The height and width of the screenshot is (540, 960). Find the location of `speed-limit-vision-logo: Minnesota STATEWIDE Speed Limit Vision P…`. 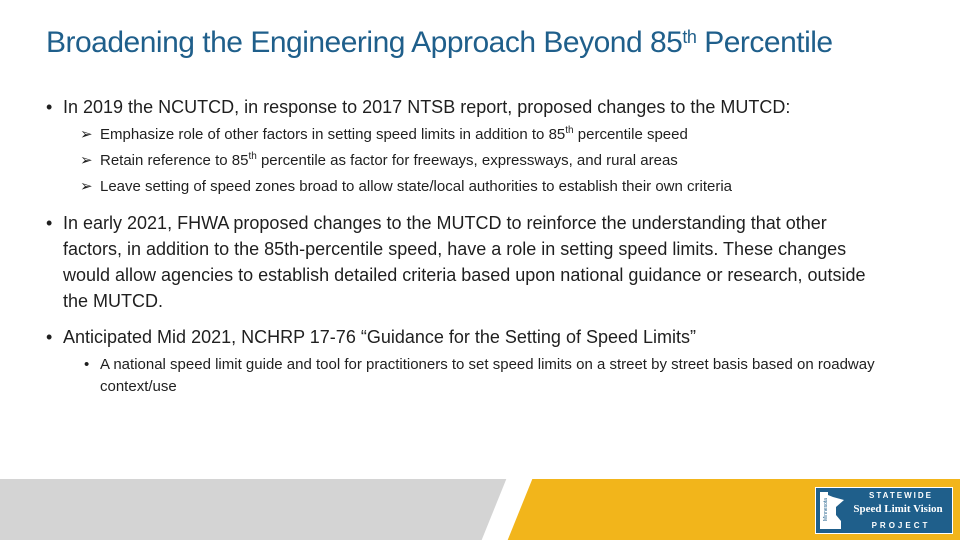

speed-limit-vision-logo: Minnesota STATEWIDE Speed Limit Vision P… is located at coordinates (884, 510).